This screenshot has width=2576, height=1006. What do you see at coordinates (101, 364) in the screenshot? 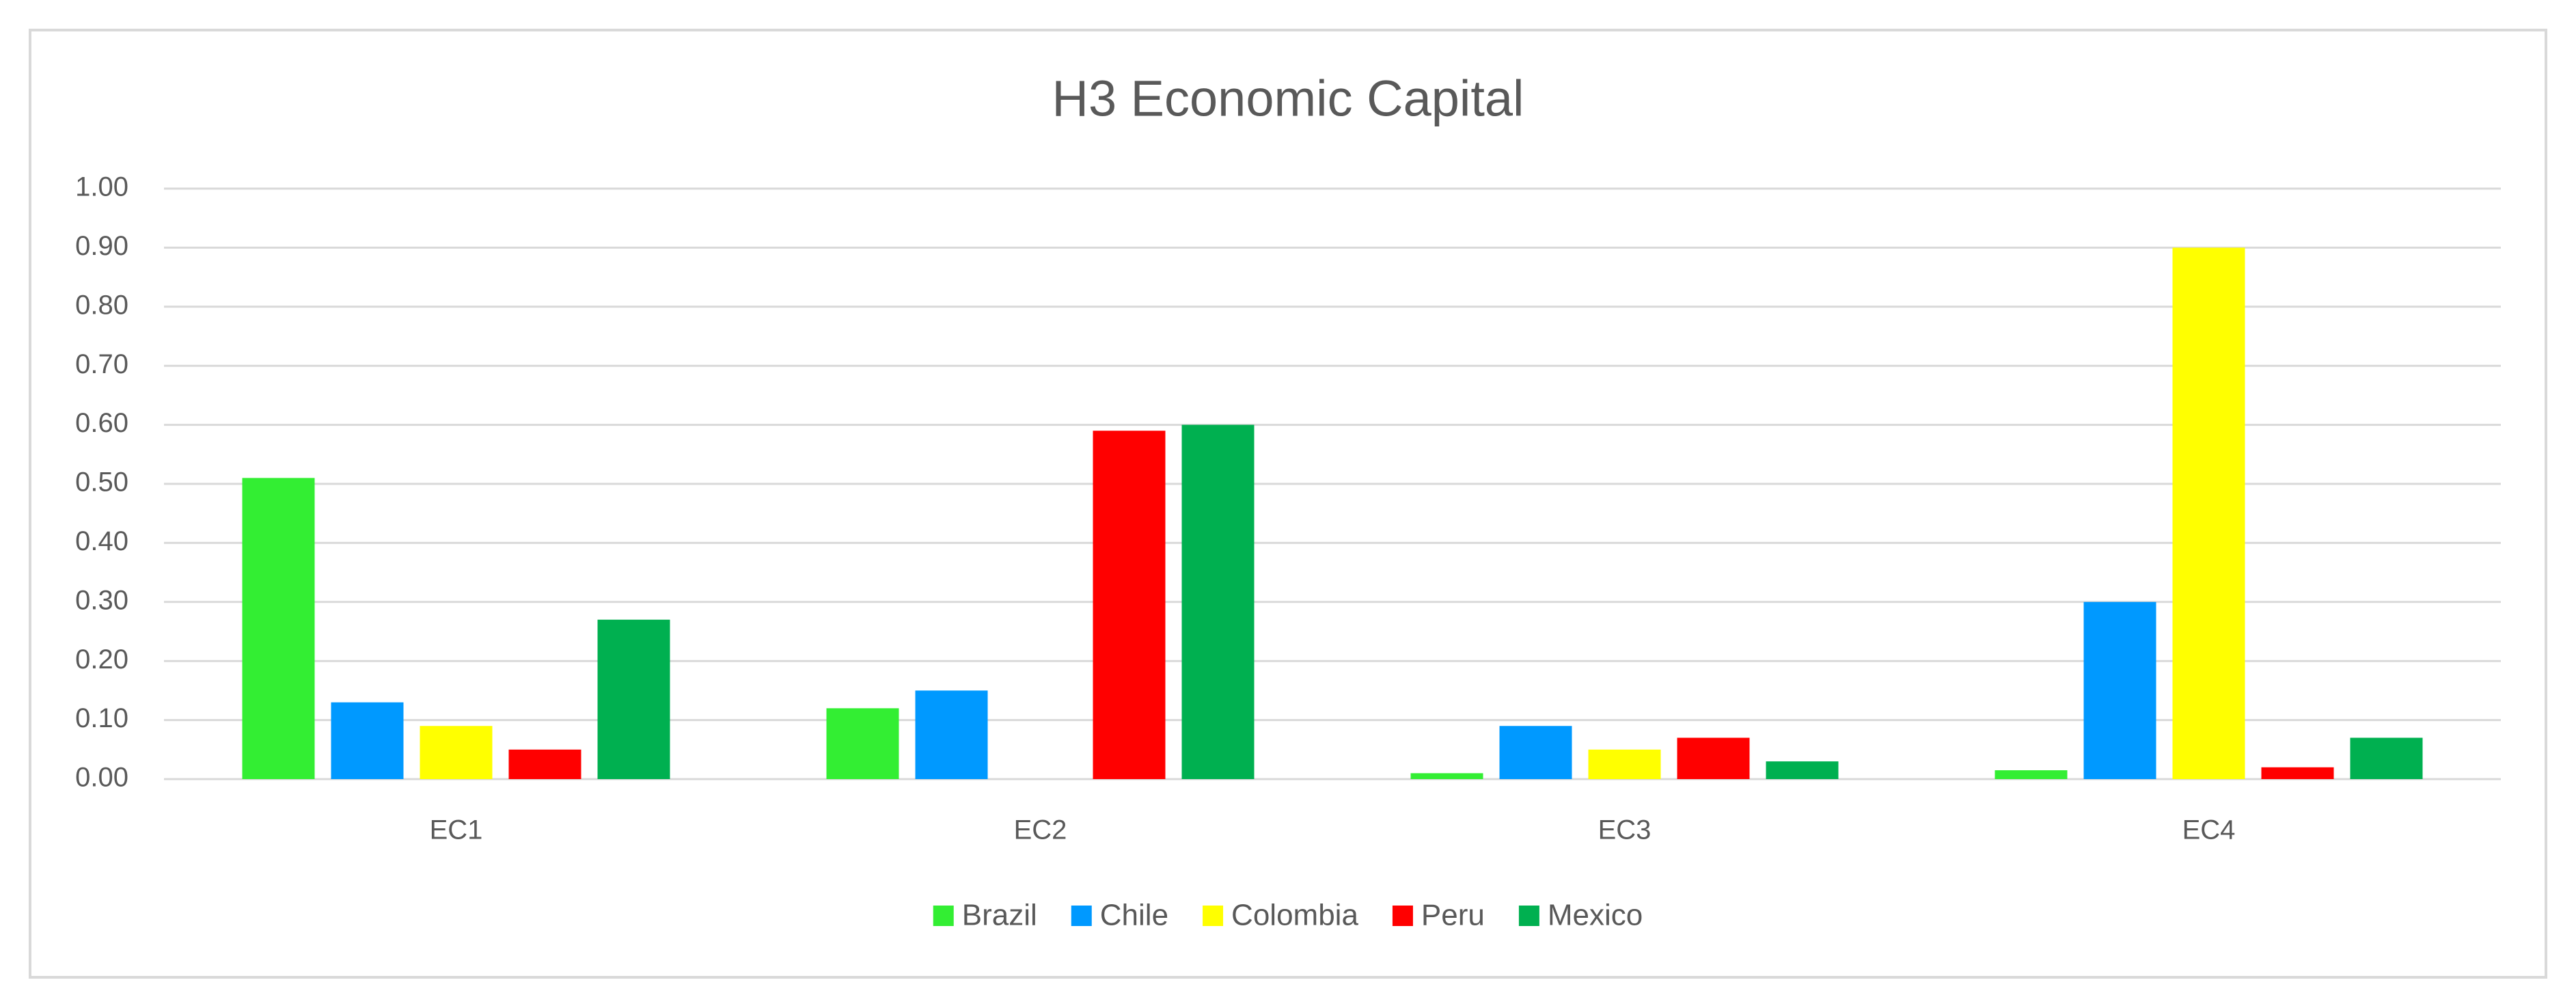
I see `y-tick-label: 0.70` at bounding box center [101, 364].